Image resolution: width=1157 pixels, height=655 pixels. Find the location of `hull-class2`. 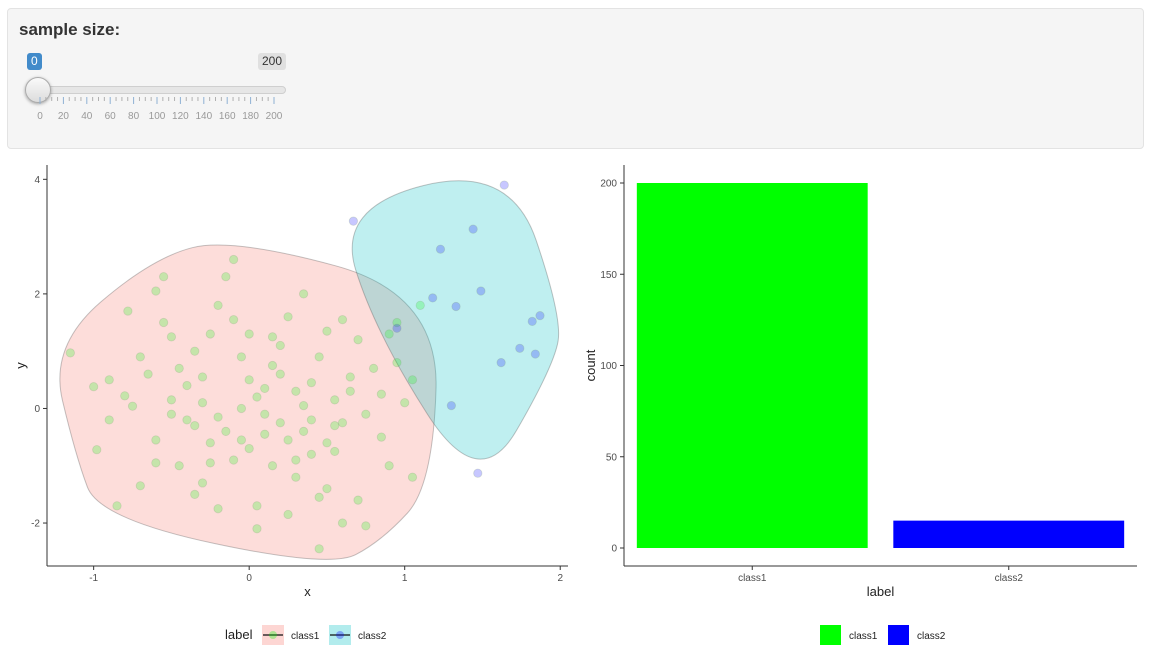

hull-class2 is located at coordinates (455, 320).